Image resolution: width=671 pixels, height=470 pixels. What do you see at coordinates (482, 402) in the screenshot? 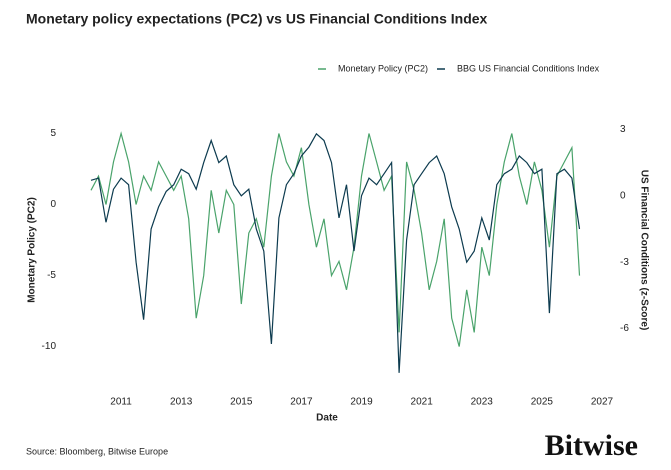
I see `x-tick-label: 2023` at bounding box center [482, 402].